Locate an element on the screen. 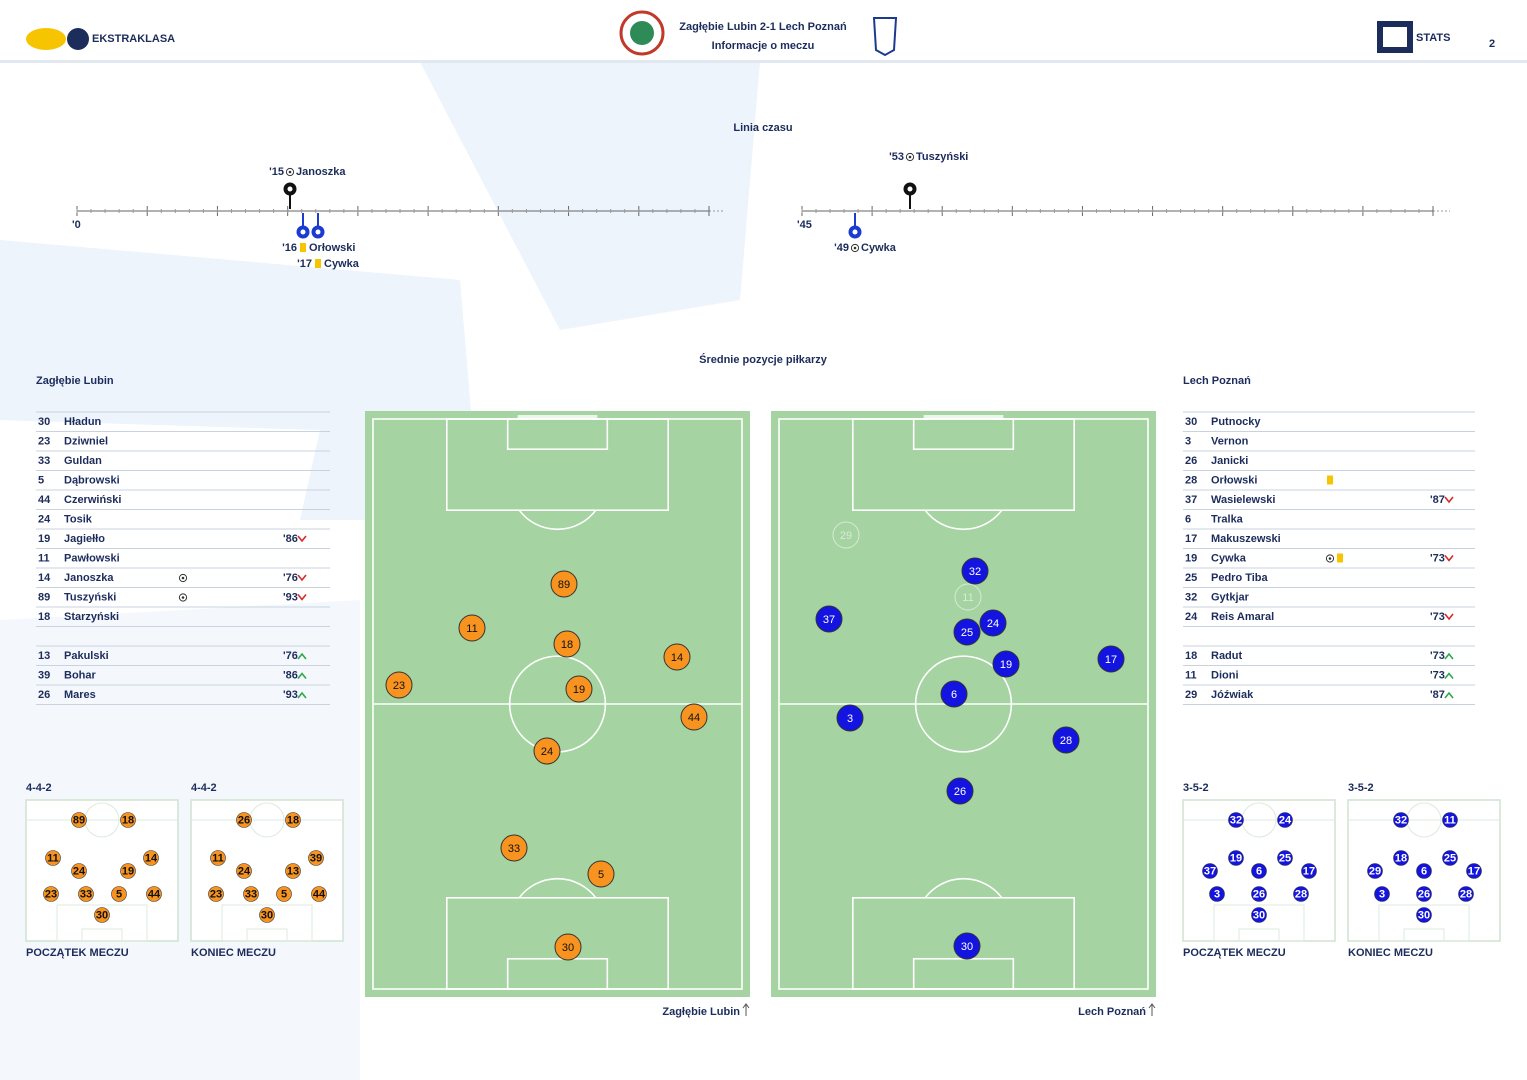 The image size is (1527, 1080). player-name: Reis Amaral is located at coordinates (1242, 617).